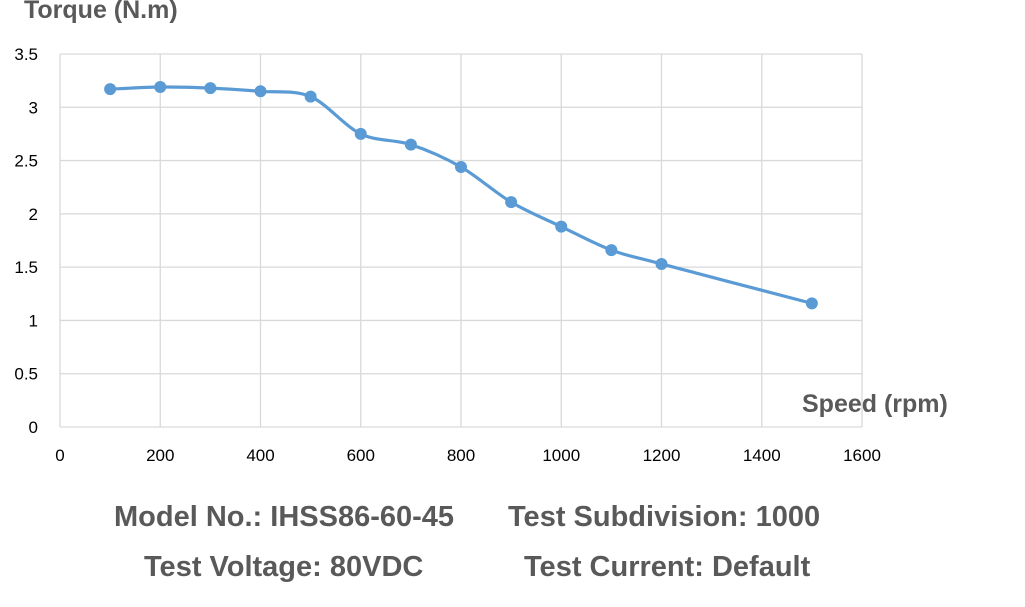 The image size is (1025, 607). I want to click on x-tick-label: 0, so click(59, 455).